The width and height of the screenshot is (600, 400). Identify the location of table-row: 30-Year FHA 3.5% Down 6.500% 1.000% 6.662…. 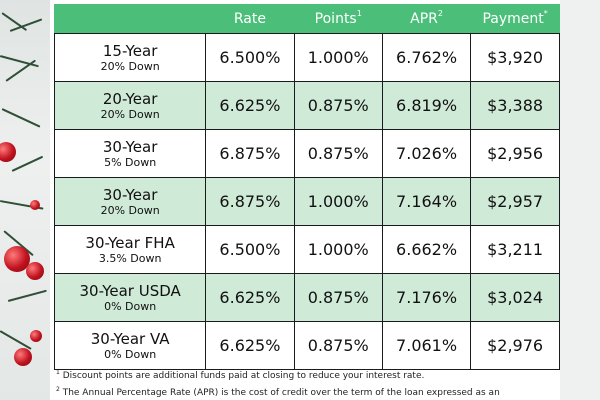
(306, 249).